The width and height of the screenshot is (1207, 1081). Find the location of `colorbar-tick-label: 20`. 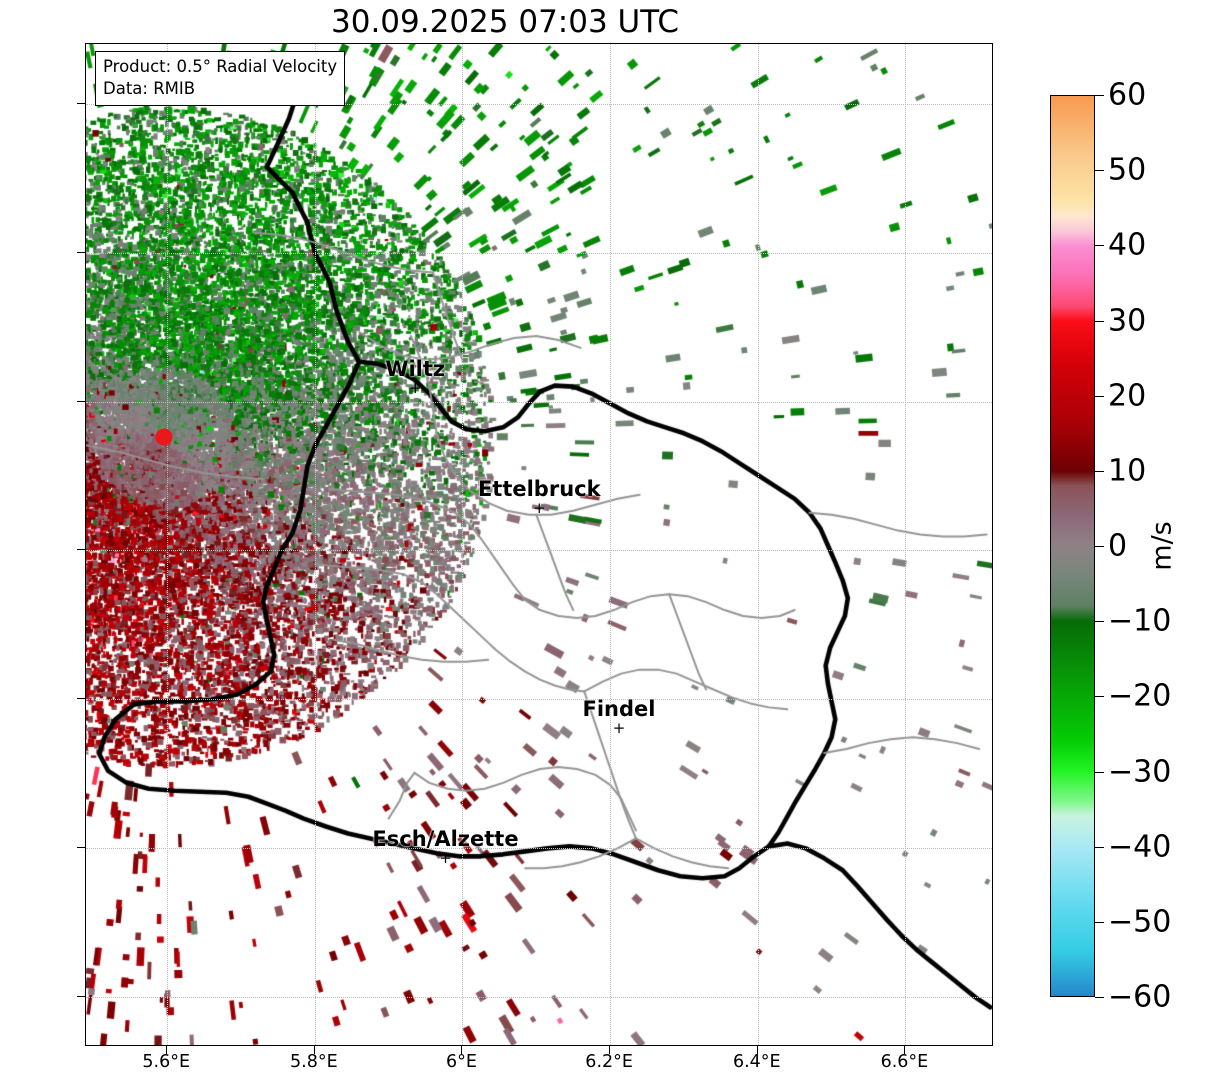

colorbar-tick-label: 20 is located at coordinates (1127, 396).